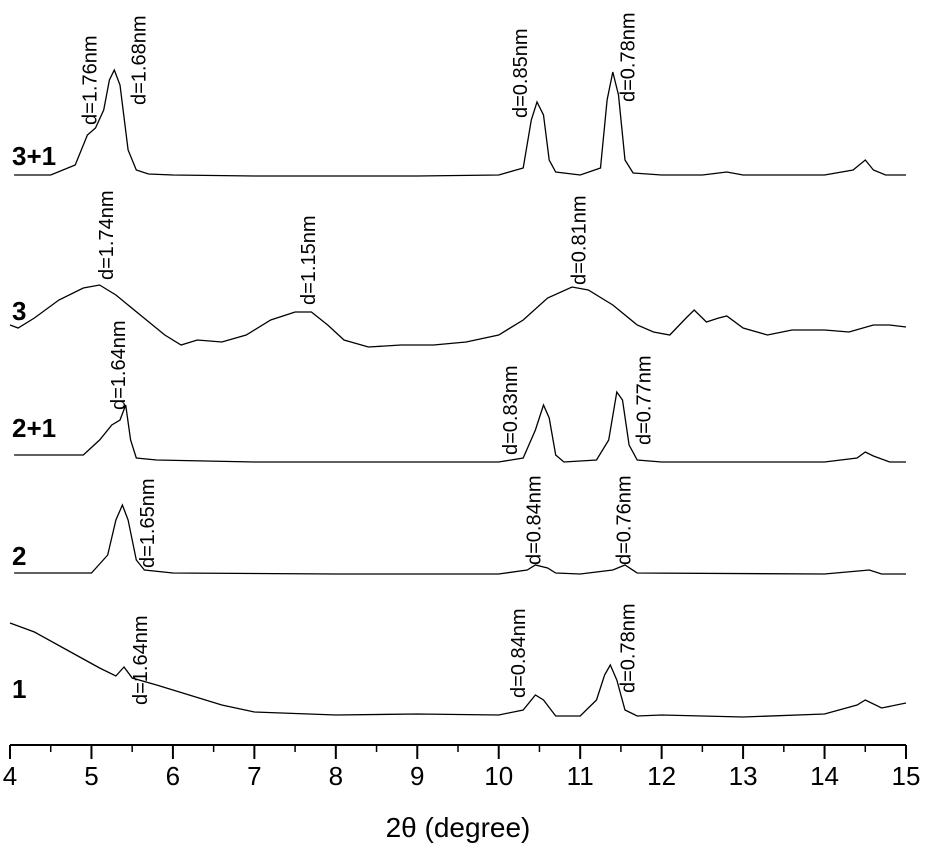  I want to click on x-tick-label: 10, so click(498, 776).